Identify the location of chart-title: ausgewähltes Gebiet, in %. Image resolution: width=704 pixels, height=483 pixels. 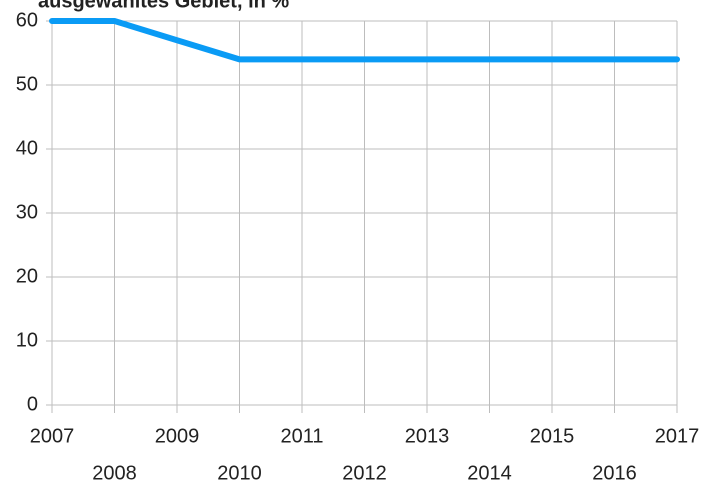
(163, 6).